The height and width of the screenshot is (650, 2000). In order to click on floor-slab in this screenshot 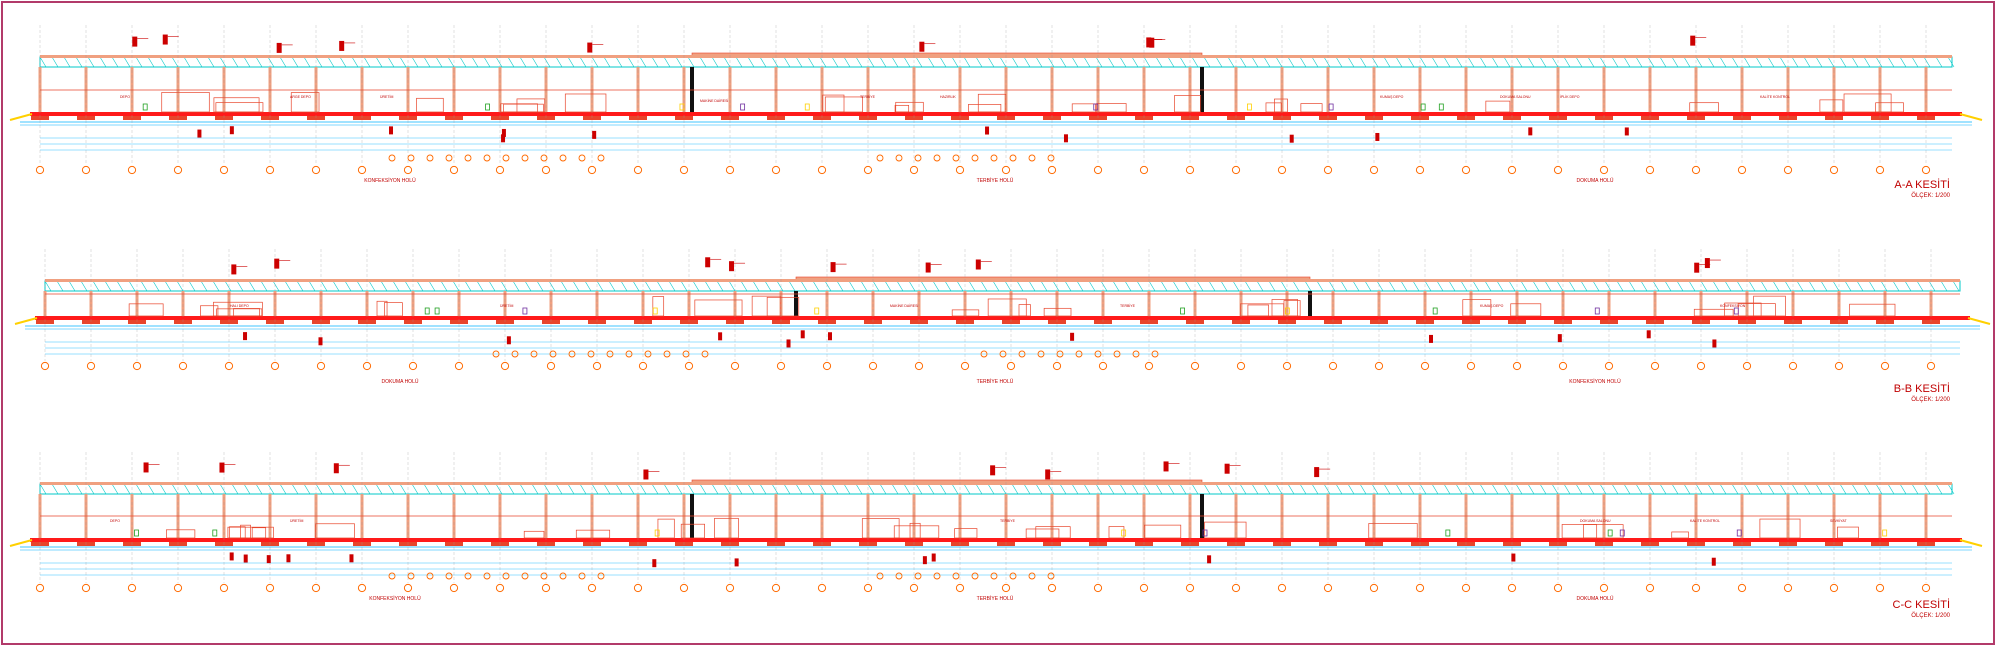, I will do `click(1002, 318)`.